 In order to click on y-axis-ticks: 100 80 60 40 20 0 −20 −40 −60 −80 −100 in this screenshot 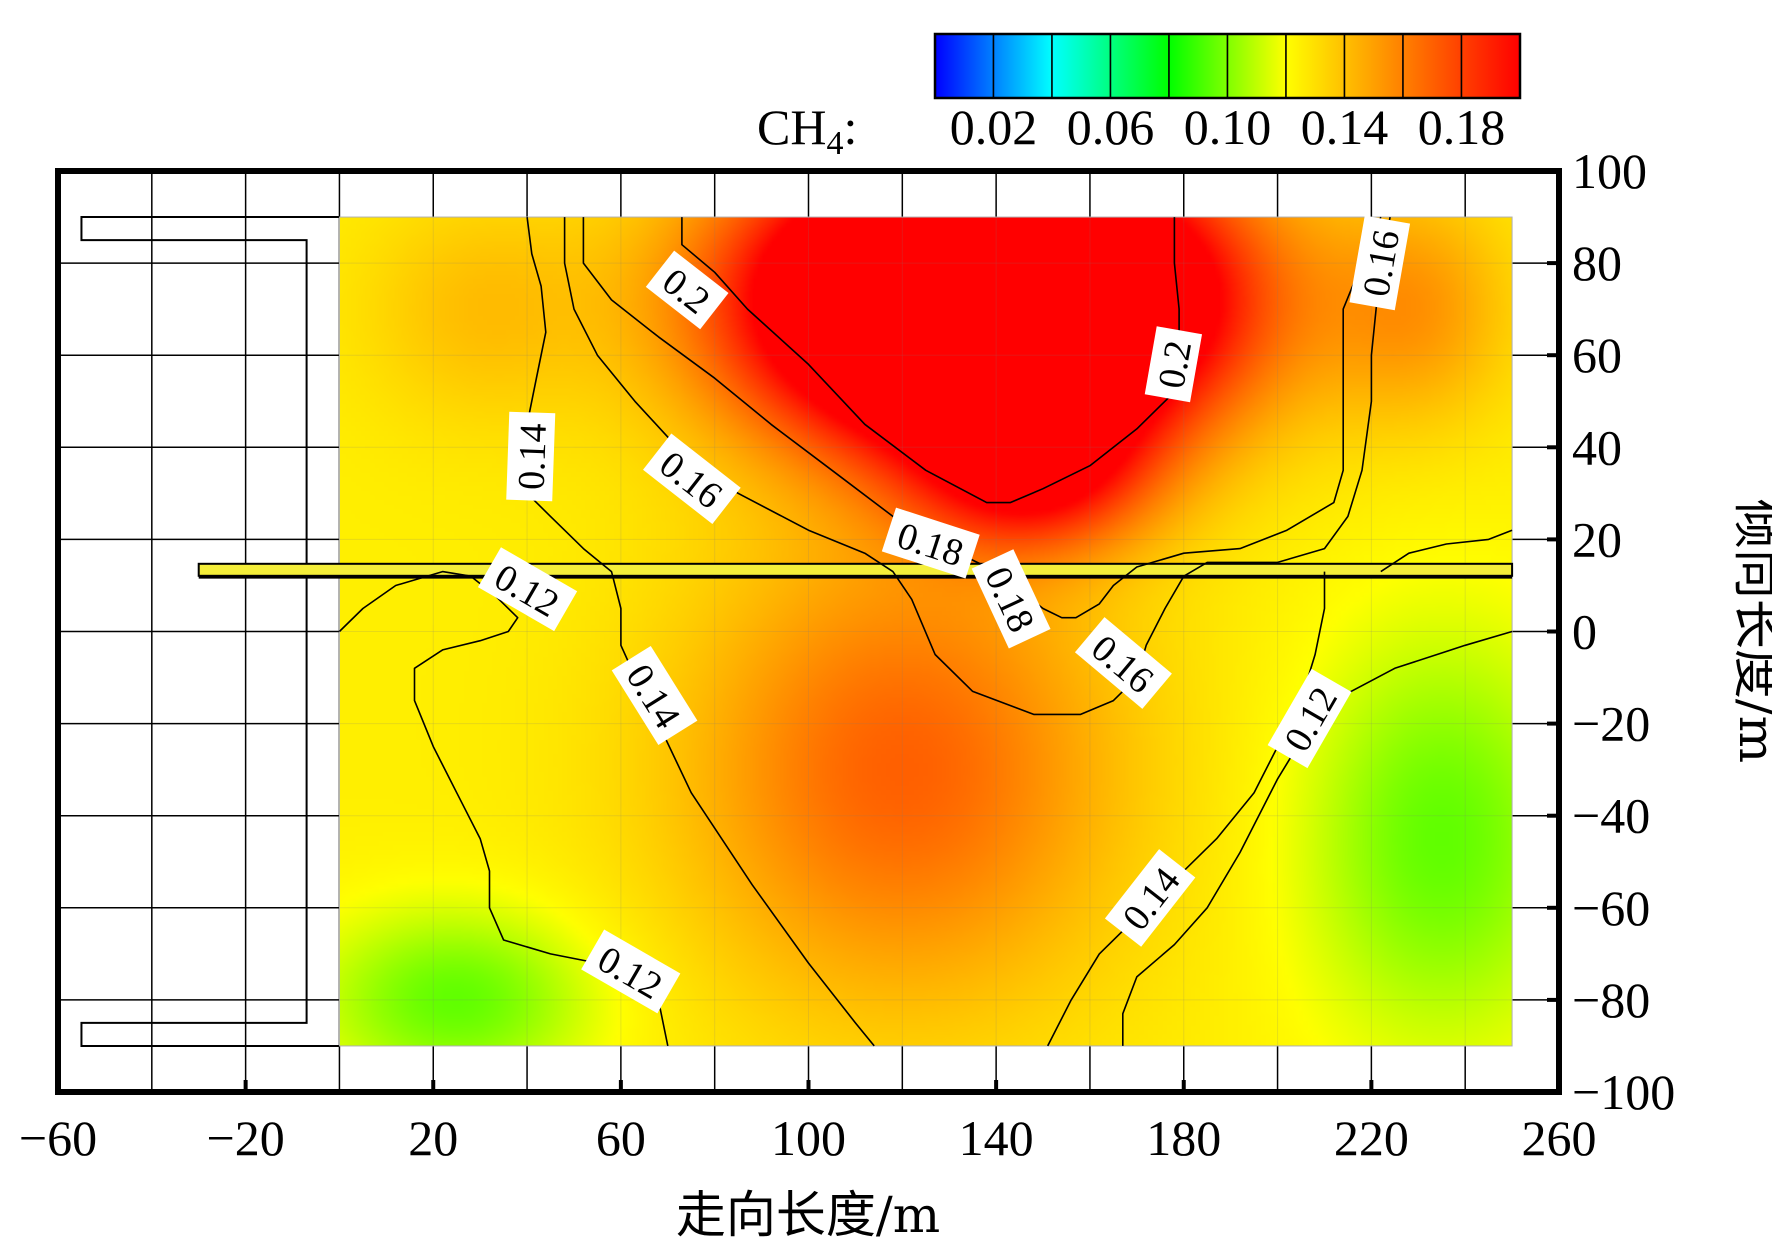, I will do `click(1611, 631)`.